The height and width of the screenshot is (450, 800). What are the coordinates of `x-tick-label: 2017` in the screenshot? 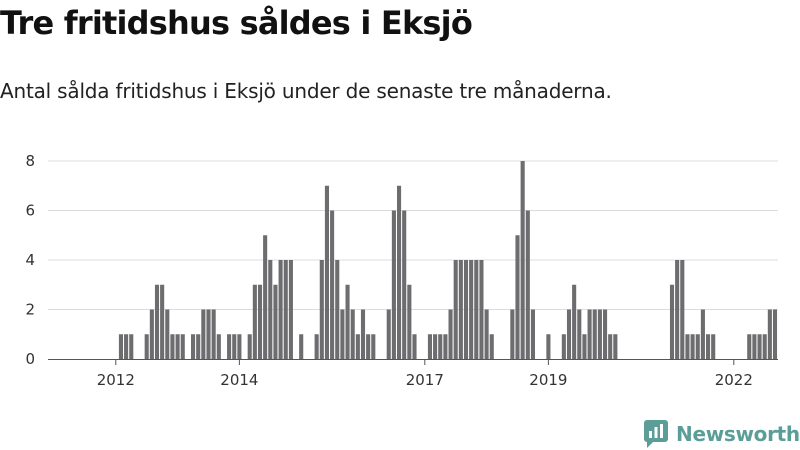 It's located at (425, 380).